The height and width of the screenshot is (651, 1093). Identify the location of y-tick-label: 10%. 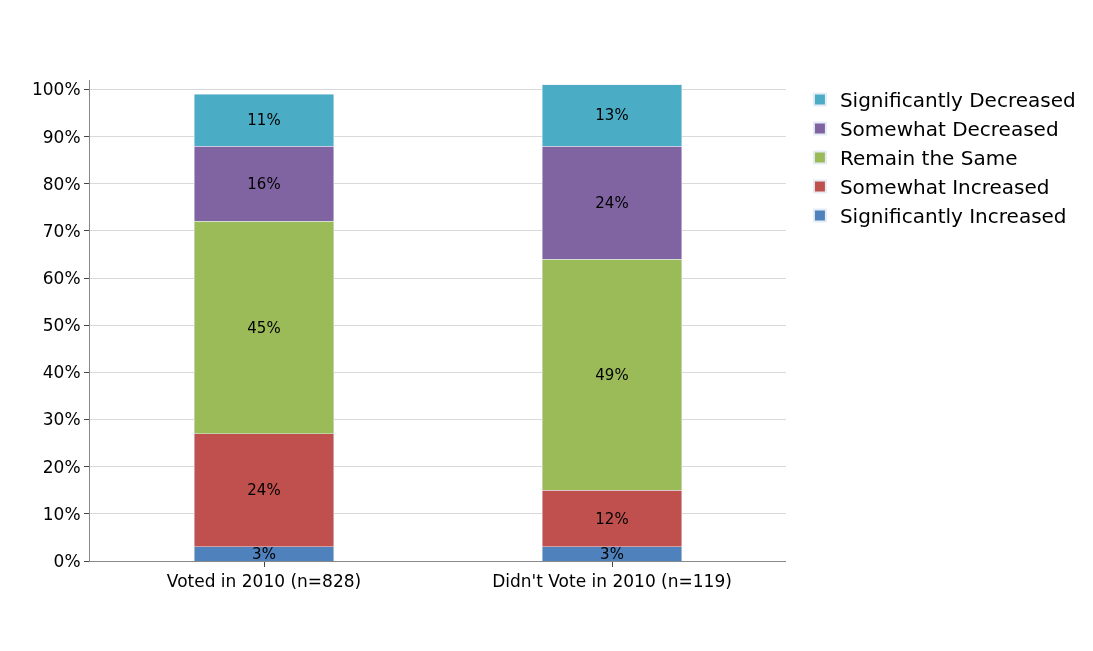
(61, 513).